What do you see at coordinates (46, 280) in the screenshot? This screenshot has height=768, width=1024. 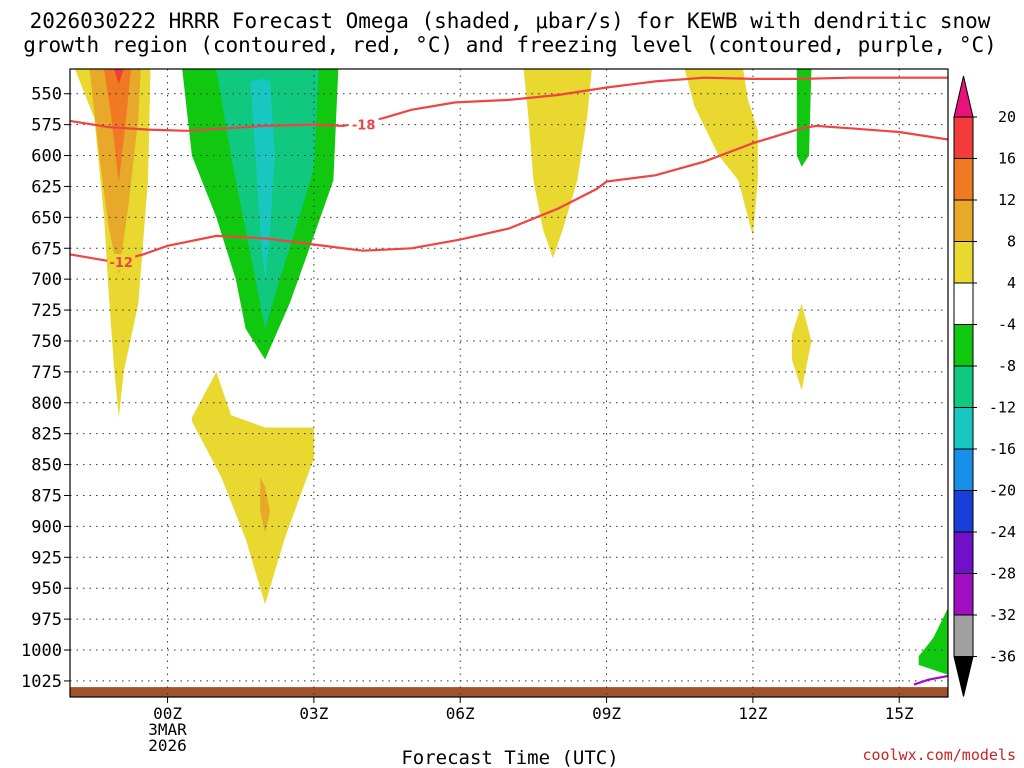 I see `y-tick-label: 700` at bounding box center [46, 280].